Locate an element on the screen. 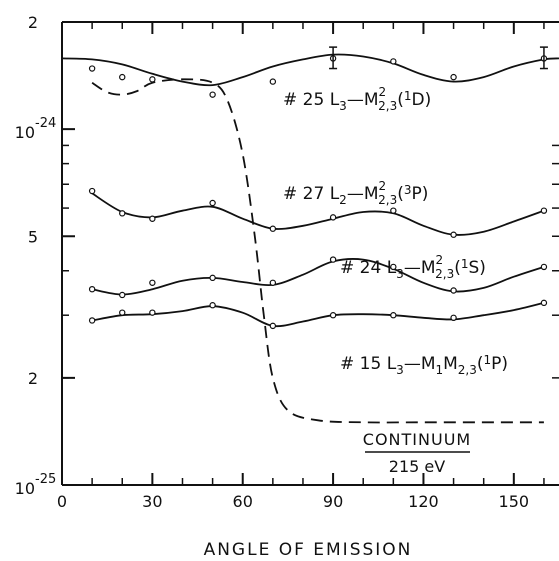  shell-m2: M is located at coordinates (450, 364).